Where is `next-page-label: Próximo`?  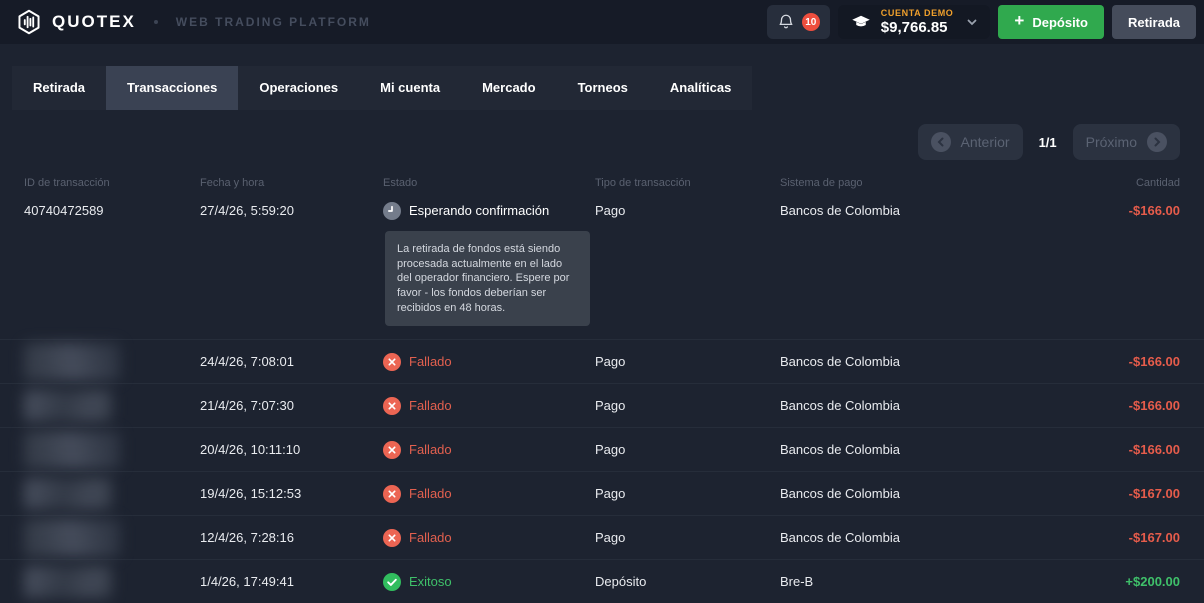 next-page-label: Próximo is located at coordinates (1111, 142).